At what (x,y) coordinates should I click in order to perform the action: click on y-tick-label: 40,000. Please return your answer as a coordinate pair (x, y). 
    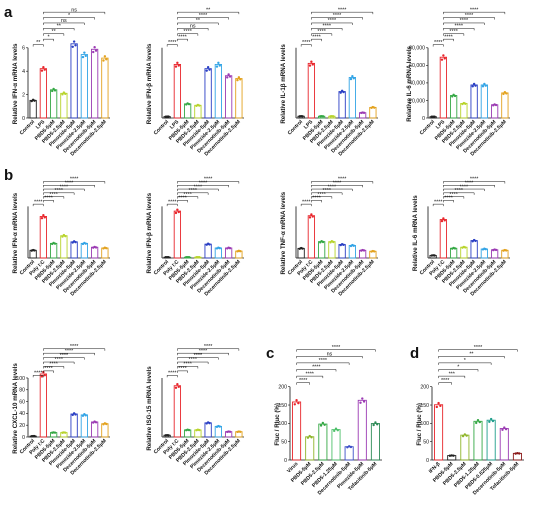
    Looking at the image, I should click on (417, 84).